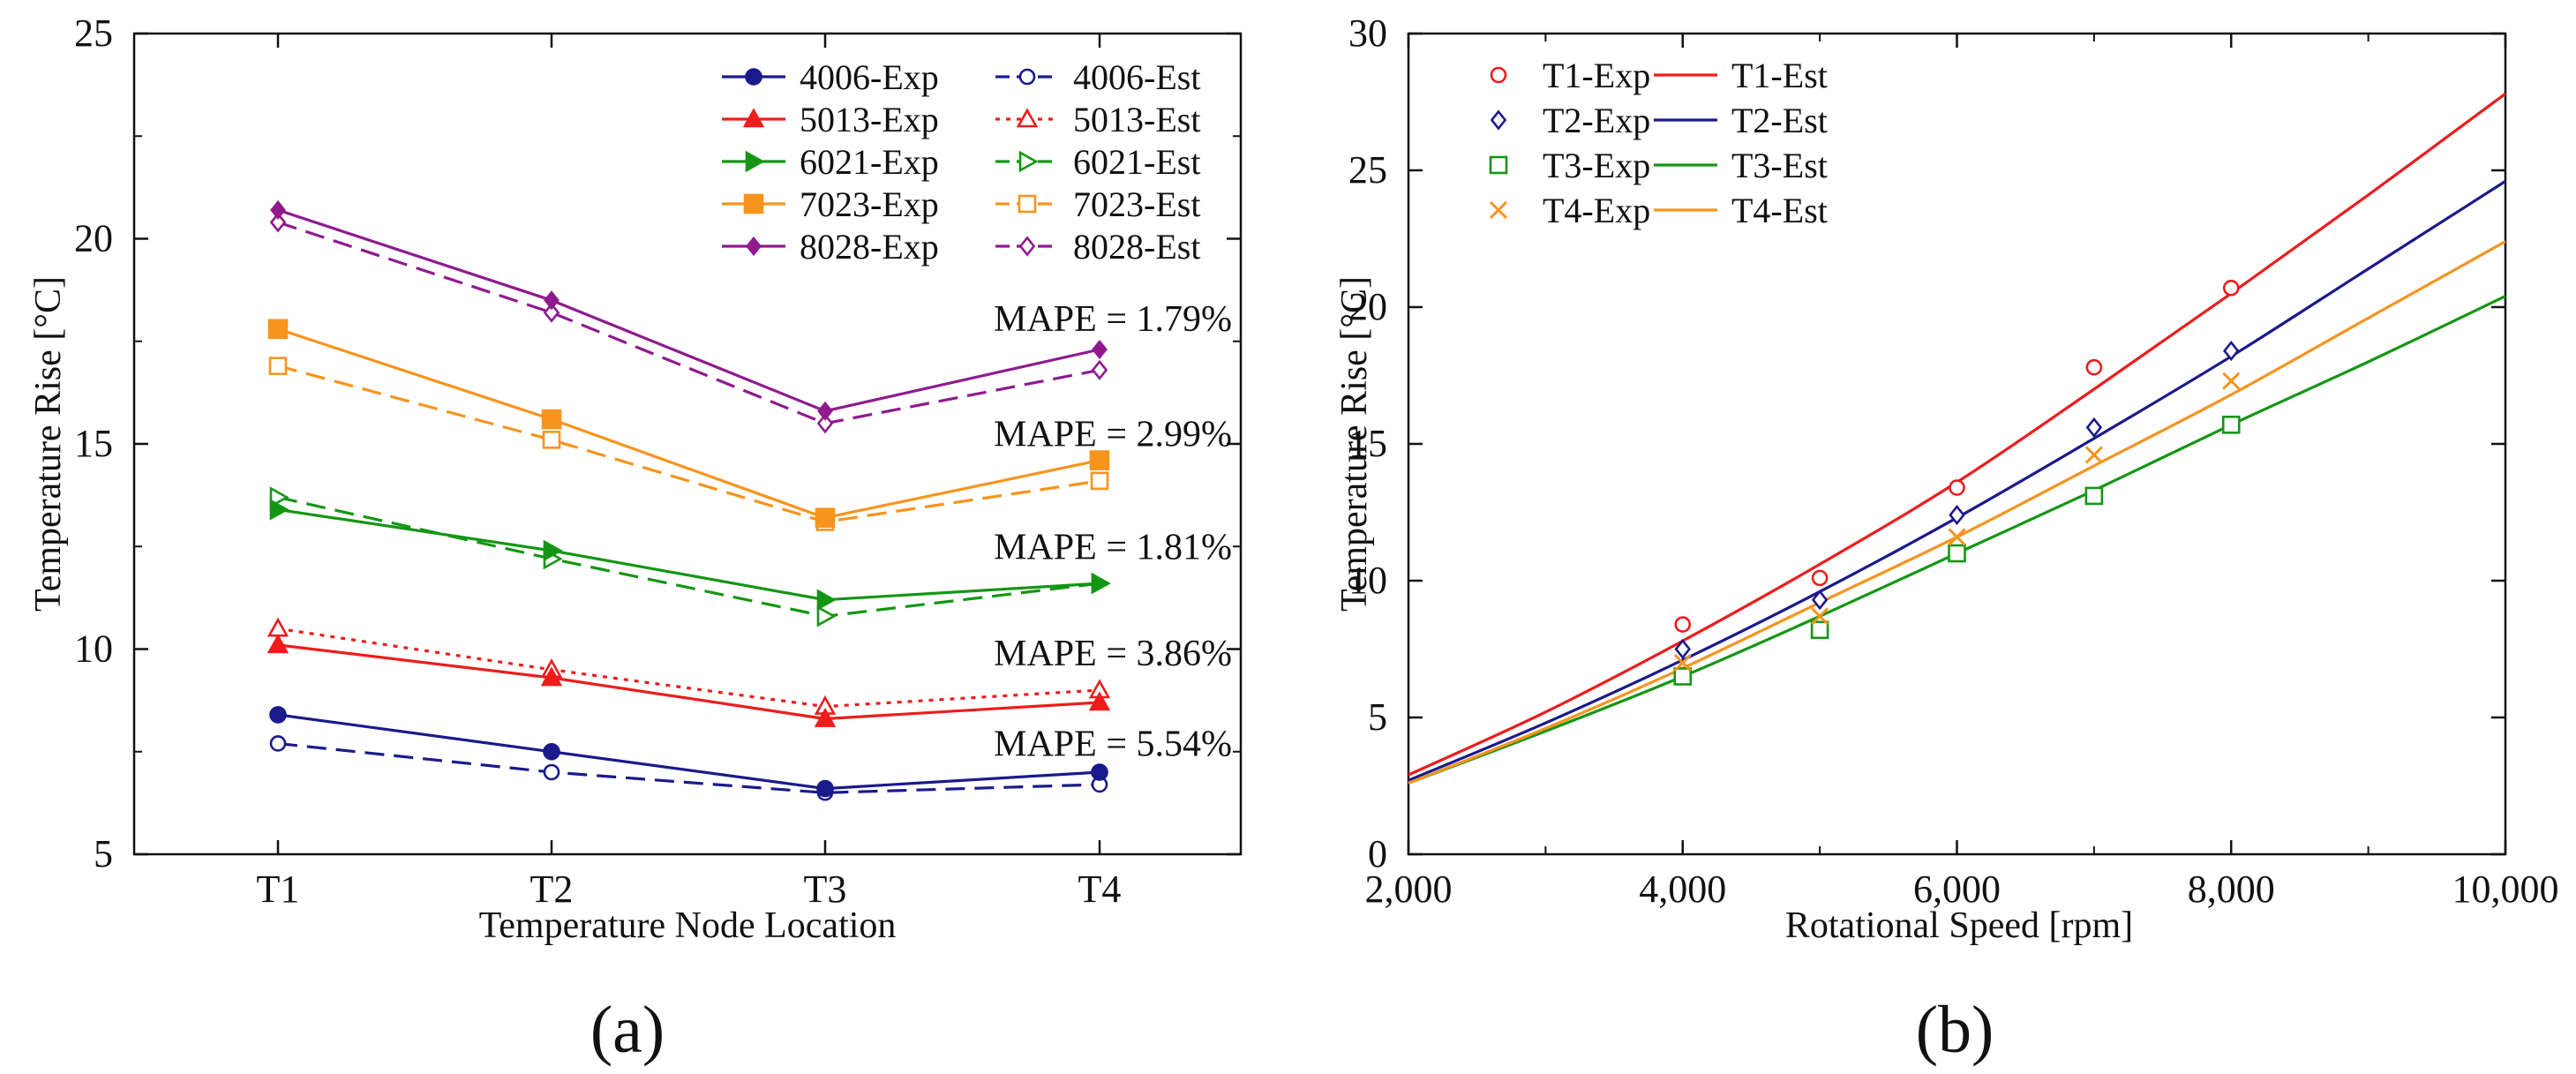 The image size is (2576, 1074). What do you see at coordinates (1099, 701) in the screenshot?
I see `point-5013-exp-t4` at bounding box center [1099, 701].